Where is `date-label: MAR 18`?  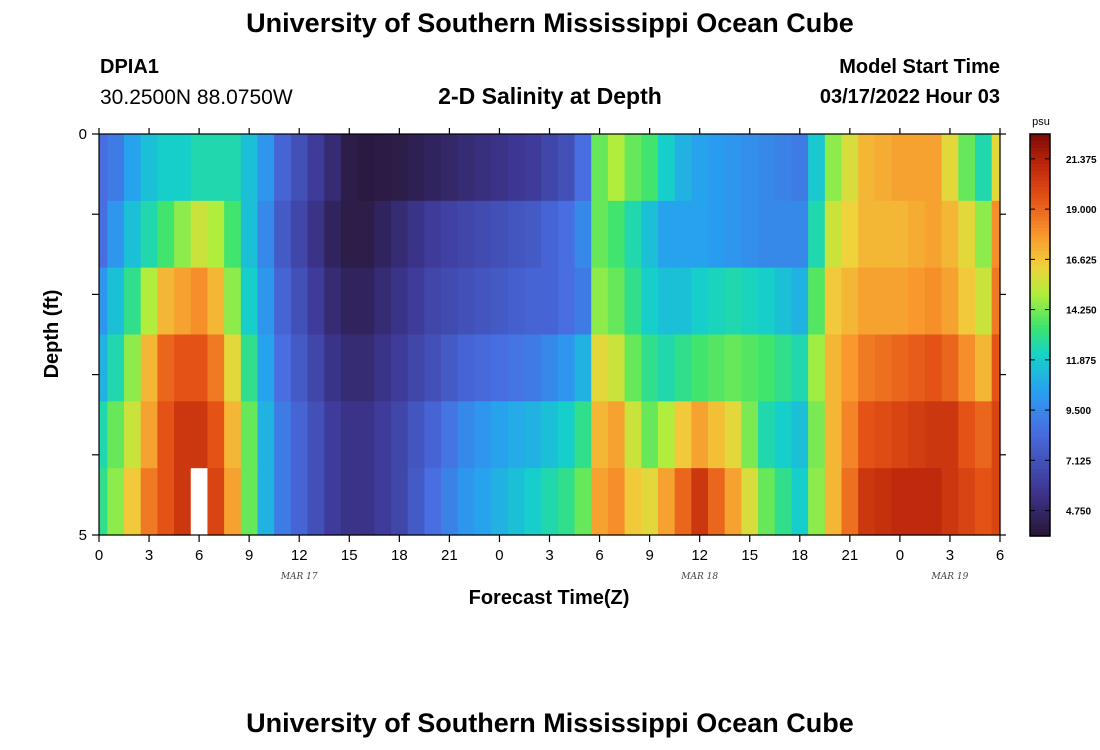 date-label: MAR 18 is located at coordinates (699, 577).